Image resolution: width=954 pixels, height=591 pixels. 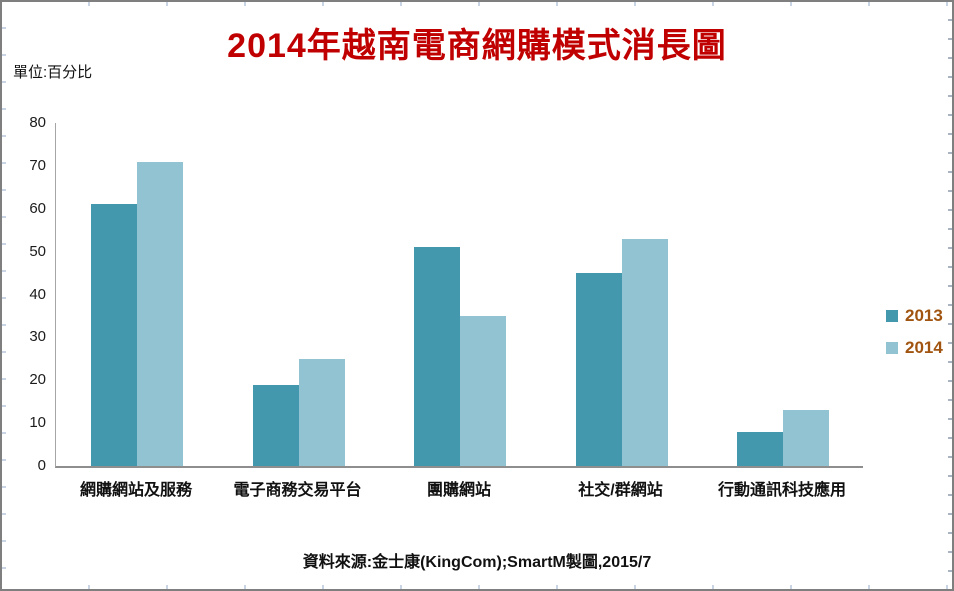 What do you see at coordinates (37, 122) in the screenshot?
I see `y-axis-tick-label: 80` at bounding box center [37, 122].